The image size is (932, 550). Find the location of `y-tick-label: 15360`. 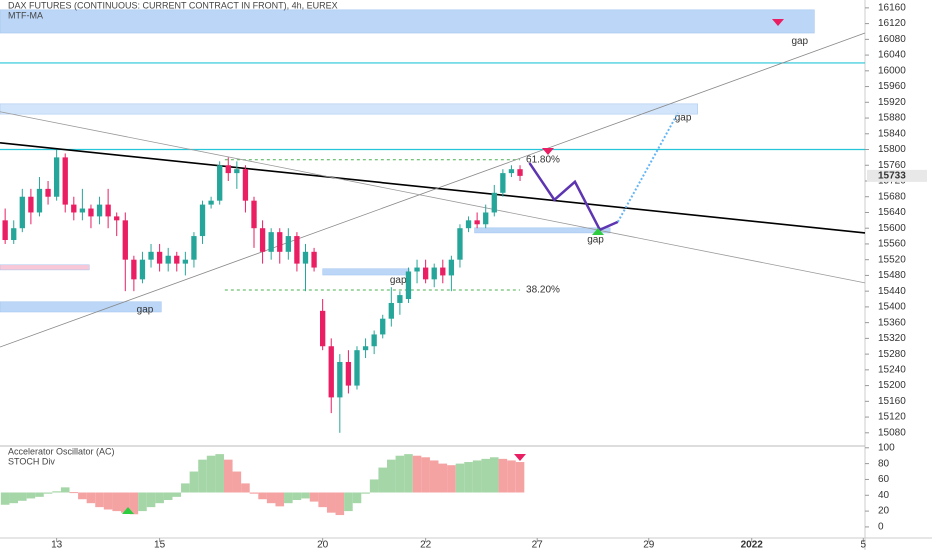

y-tick-label: 15360 is located at coordinates (892, 322).